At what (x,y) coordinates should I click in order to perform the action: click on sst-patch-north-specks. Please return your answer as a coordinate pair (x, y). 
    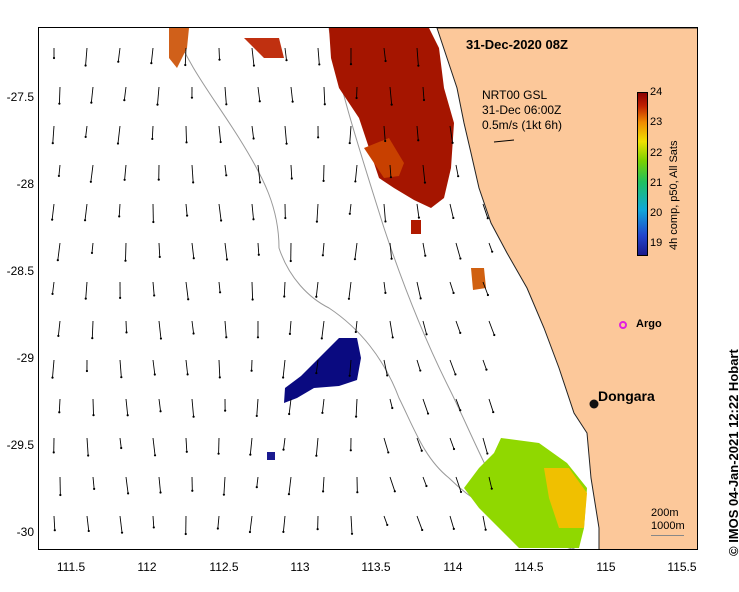
    Looking at the image, I should click on (264, 48).